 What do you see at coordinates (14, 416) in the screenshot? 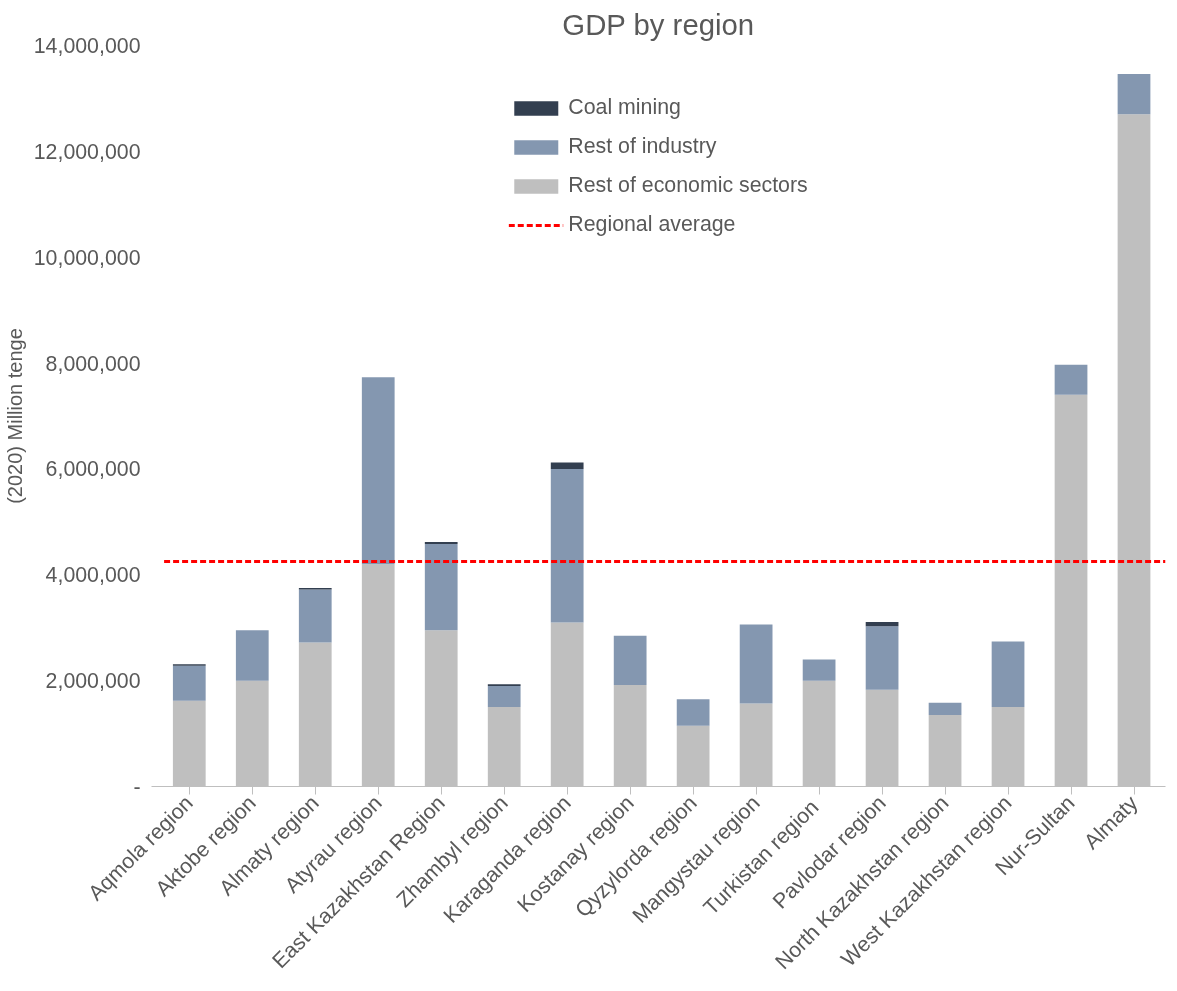
I see `y-axis-title: (2020) Million tenge` at bounding box center [14, 416].